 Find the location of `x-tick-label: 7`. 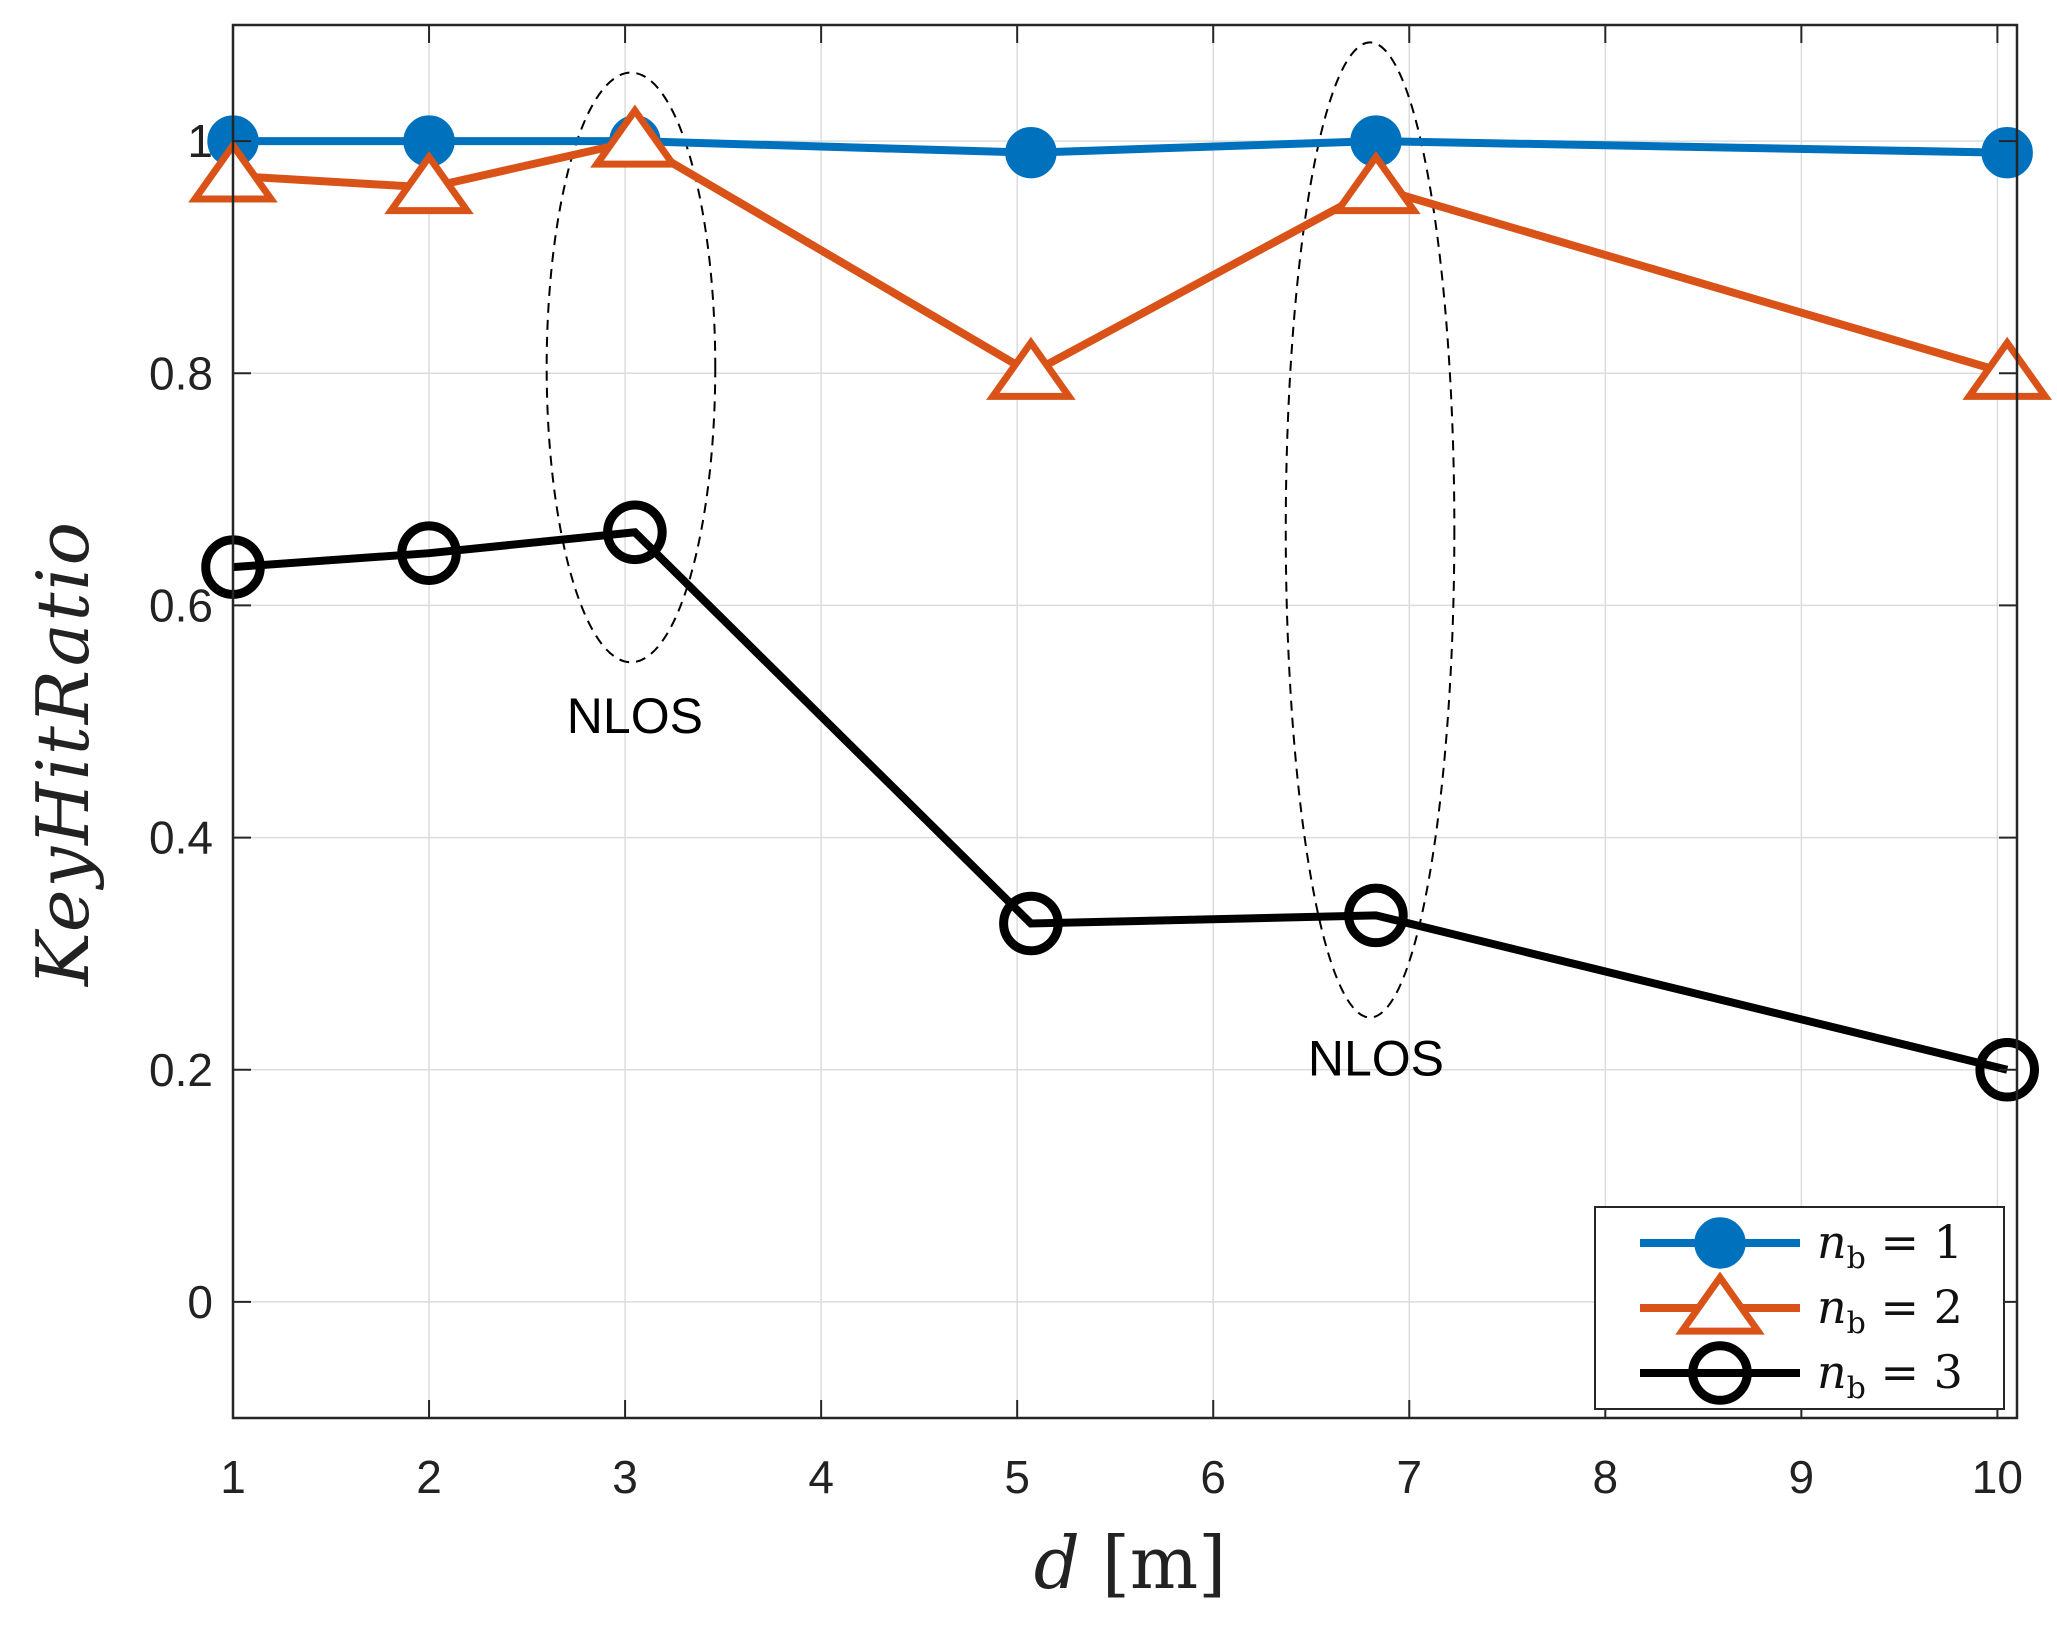

x-tick-label: 7 is located at coordinates (1409, 1477).